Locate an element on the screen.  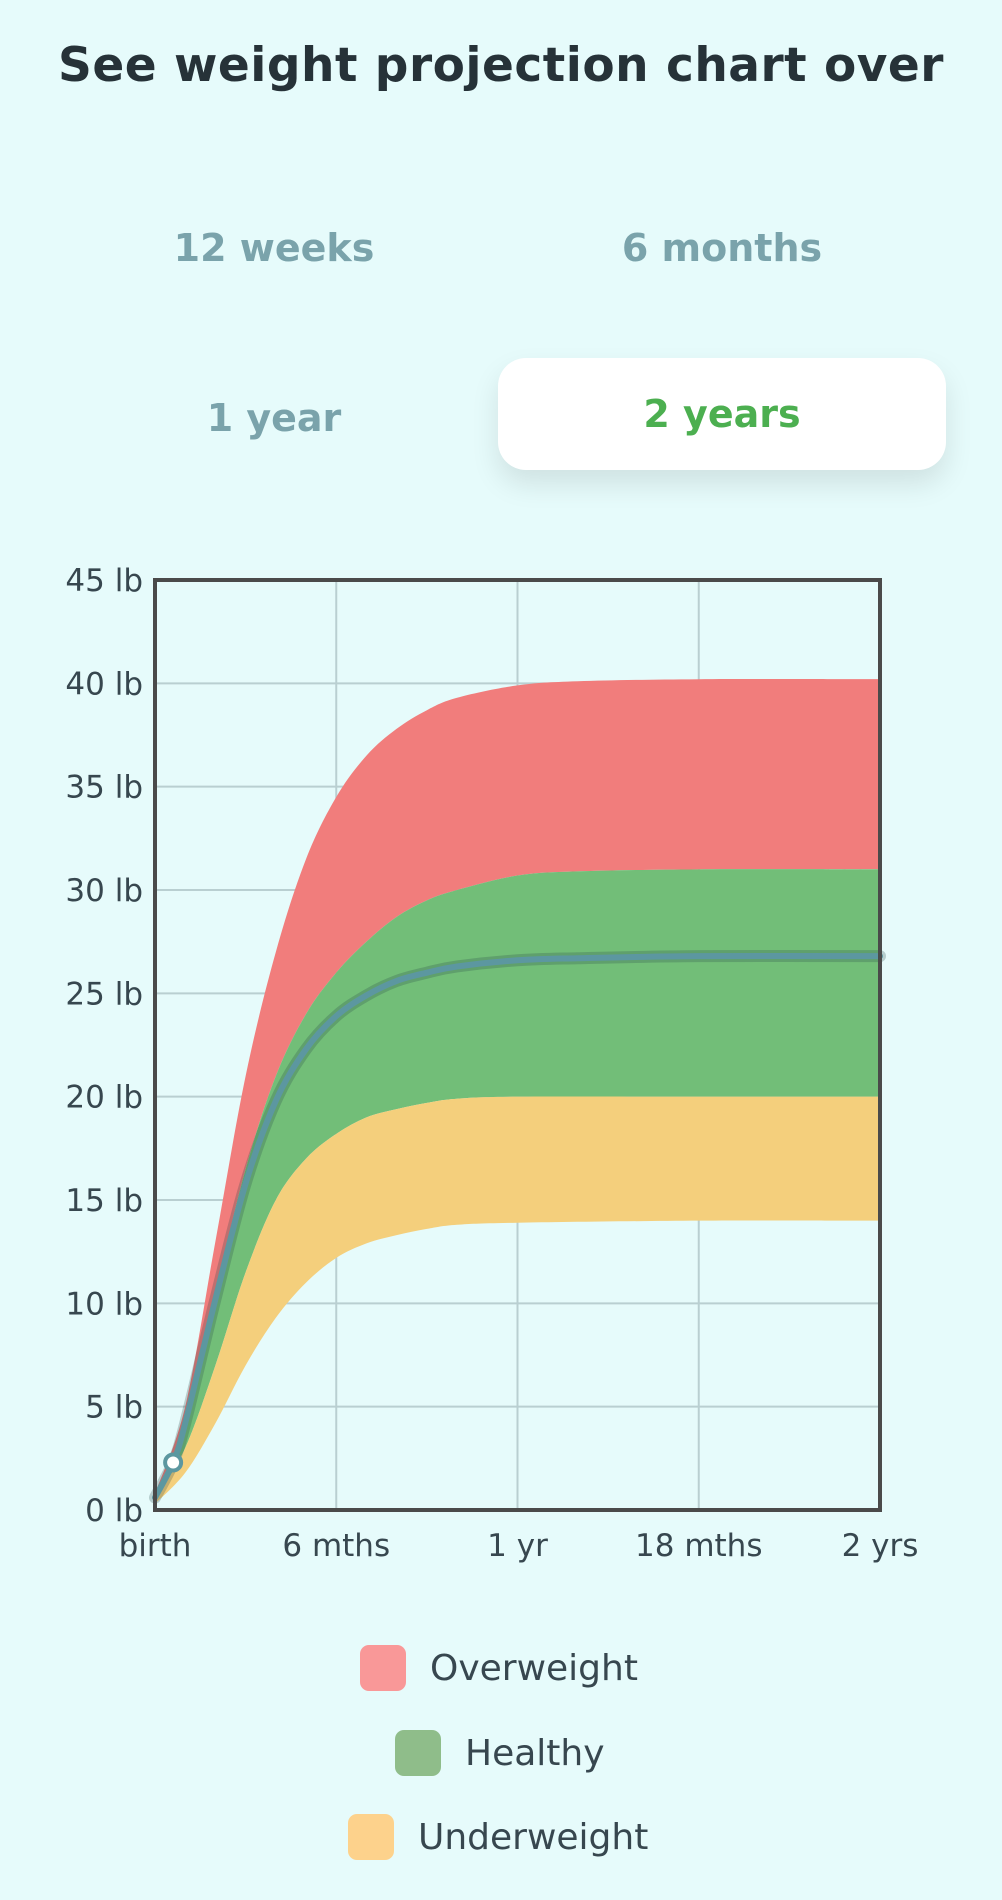
y-tick-label: 15 lb is located at coordinates (104, 1201).